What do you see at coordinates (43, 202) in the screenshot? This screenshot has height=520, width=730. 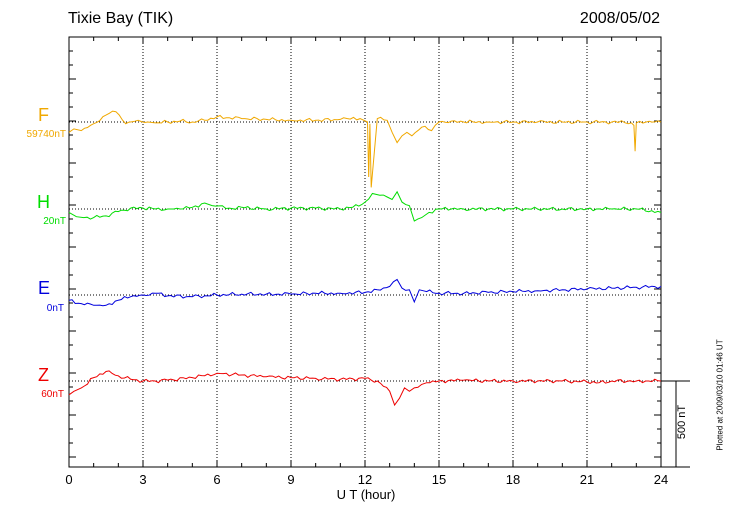 I see `channel-label-h: H` at bounding box center [43, 202].